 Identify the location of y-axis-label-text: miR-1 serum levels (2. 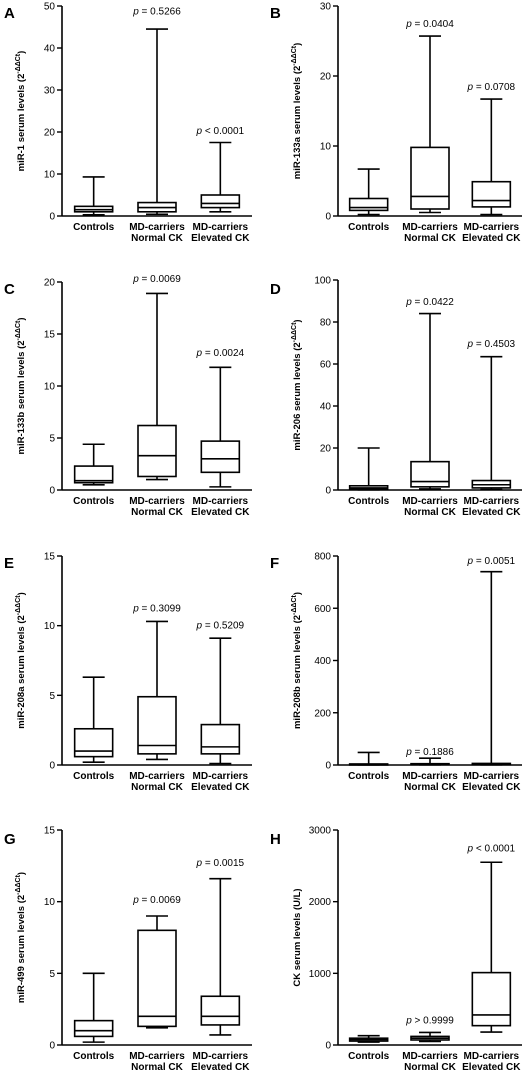
(21, 123).